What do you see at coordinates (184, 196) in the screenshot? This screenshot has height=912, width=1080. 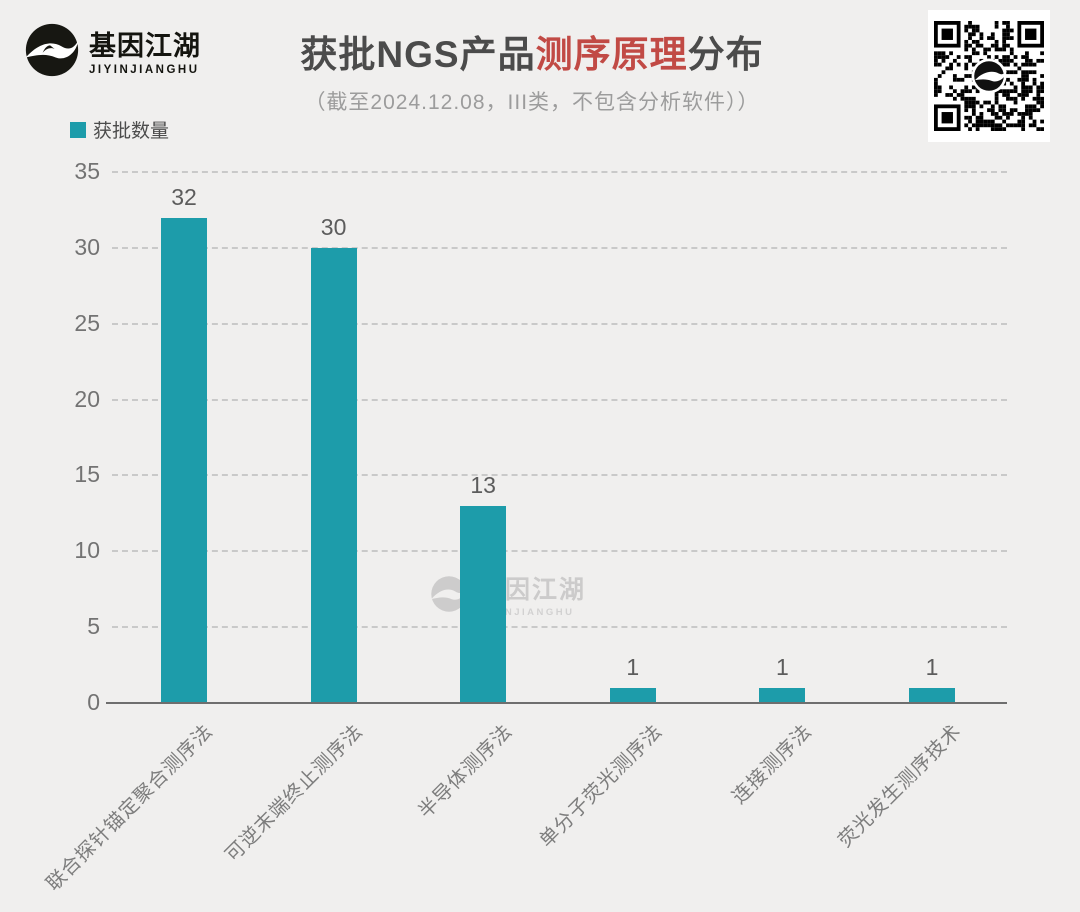 I see `bar-value-label: 32` at bounding box center [184, 196].